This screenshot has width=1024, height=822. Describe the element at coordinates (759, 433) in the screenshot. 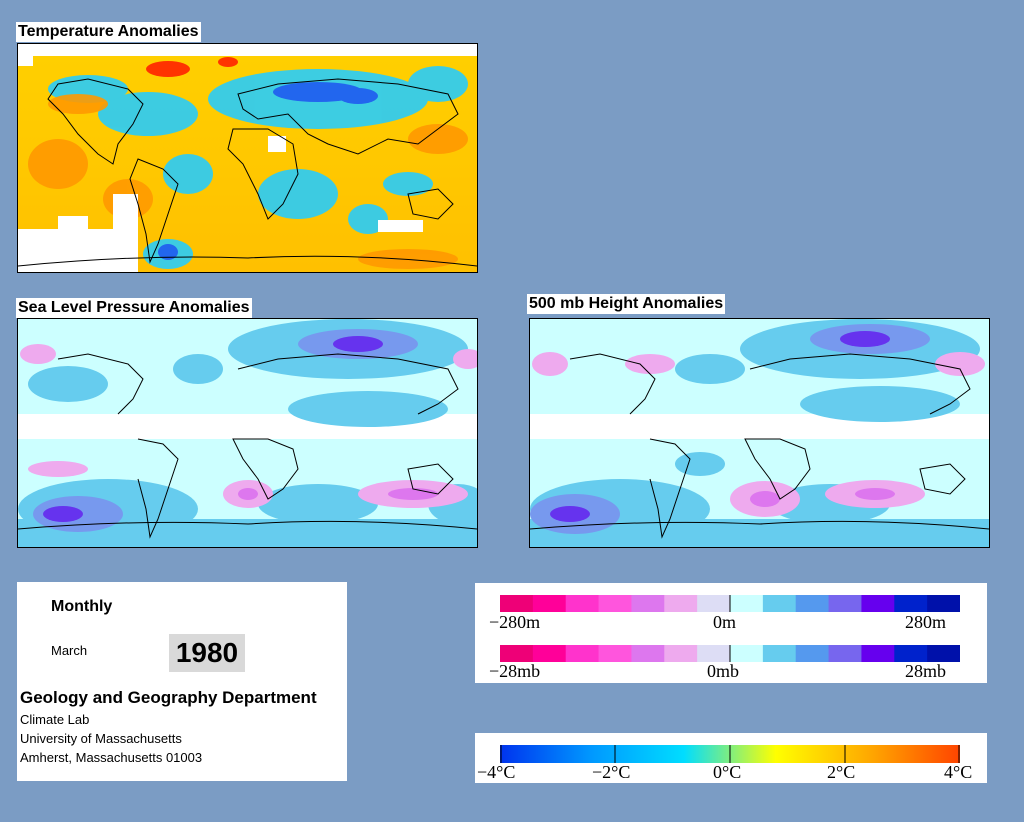

I see `h500-anomaly-map` at that location.